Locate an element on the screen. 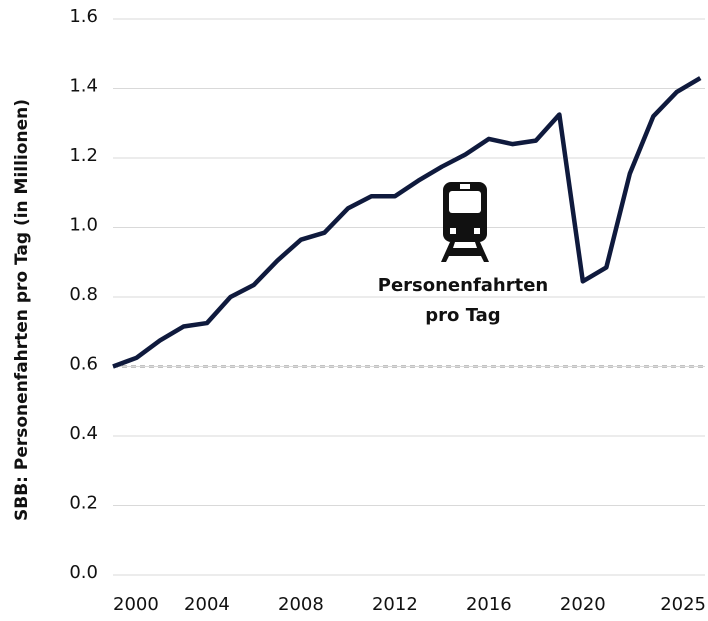  x-tick-label: 2016 is located at coordinates (489, 604).